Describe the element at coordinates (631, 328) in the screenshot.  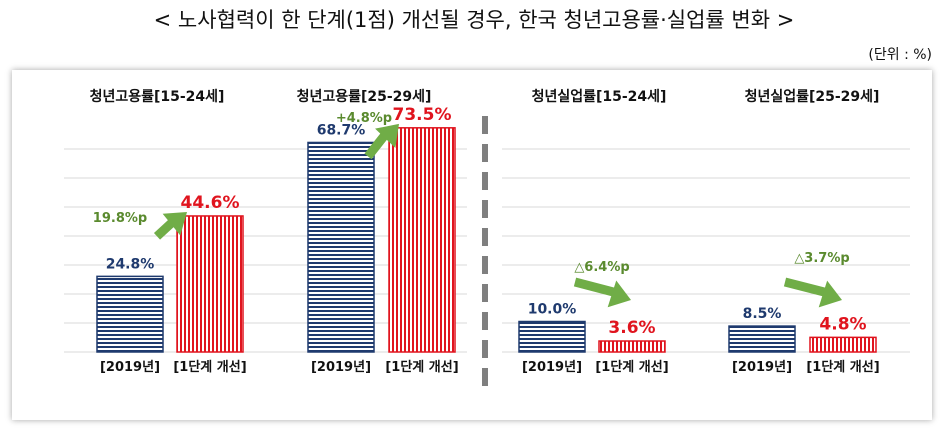
I see `data-label: 3.6%` at that location.